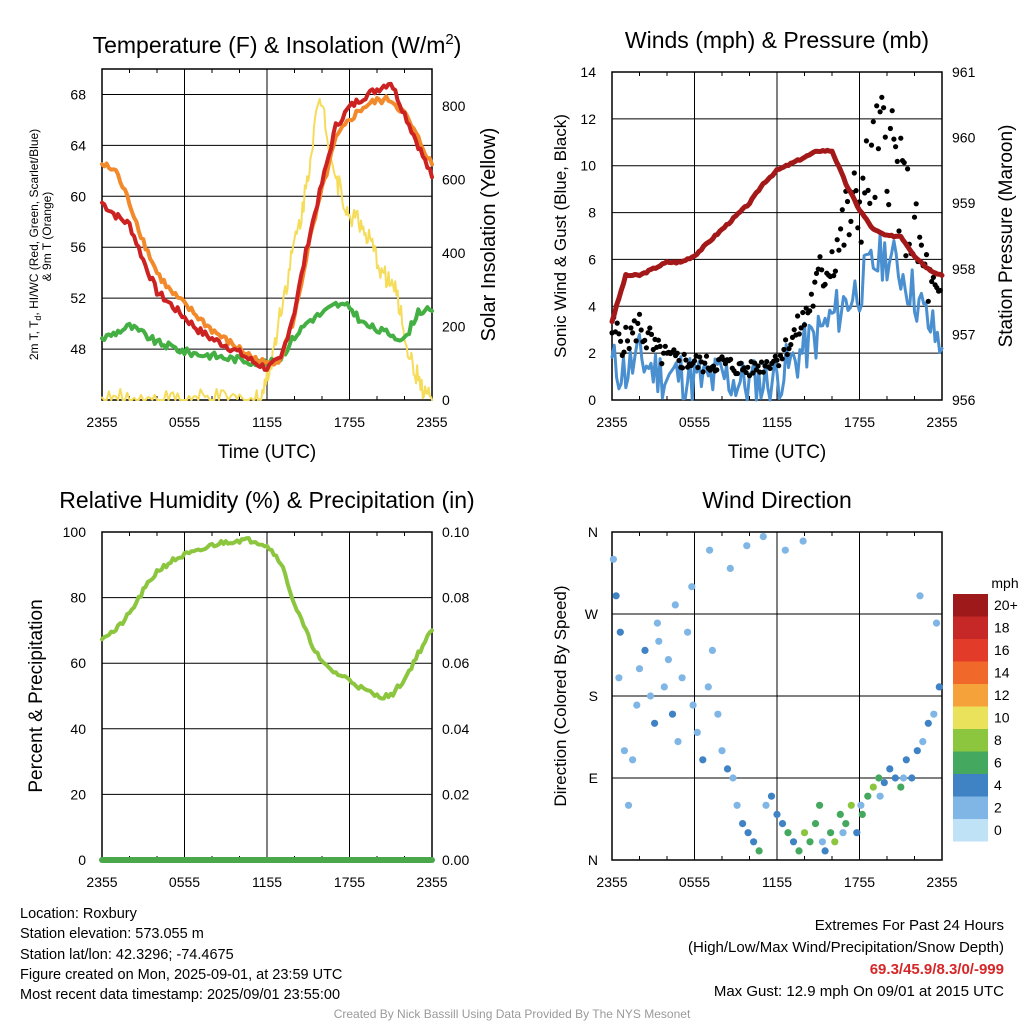  I want to click on panel-1-y-tick-label: 60, so click(78, 196).